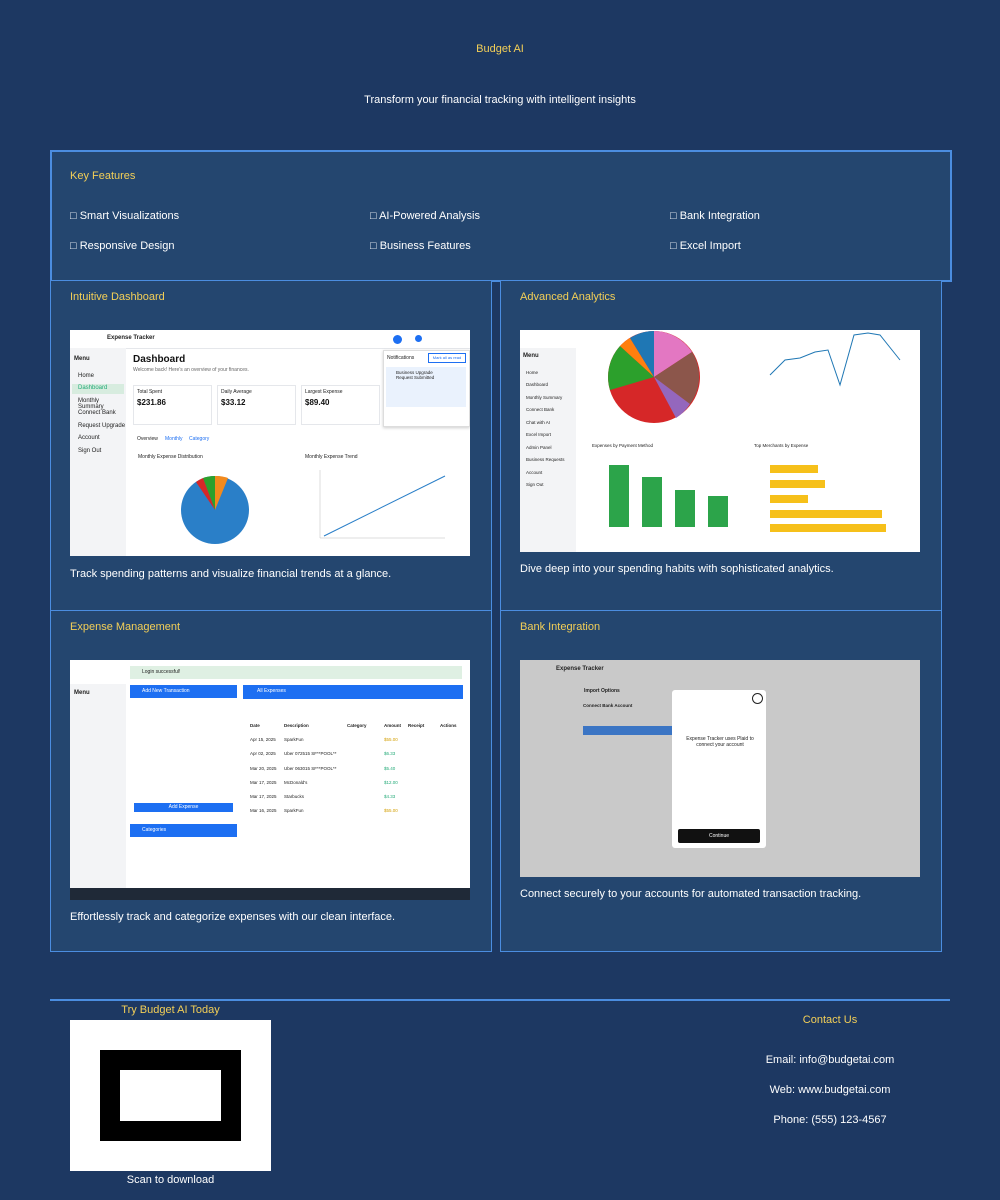 The width and height of the screenshot is (1000, 1200). I want to click on table-row: McDonald's, so click(296, 782).